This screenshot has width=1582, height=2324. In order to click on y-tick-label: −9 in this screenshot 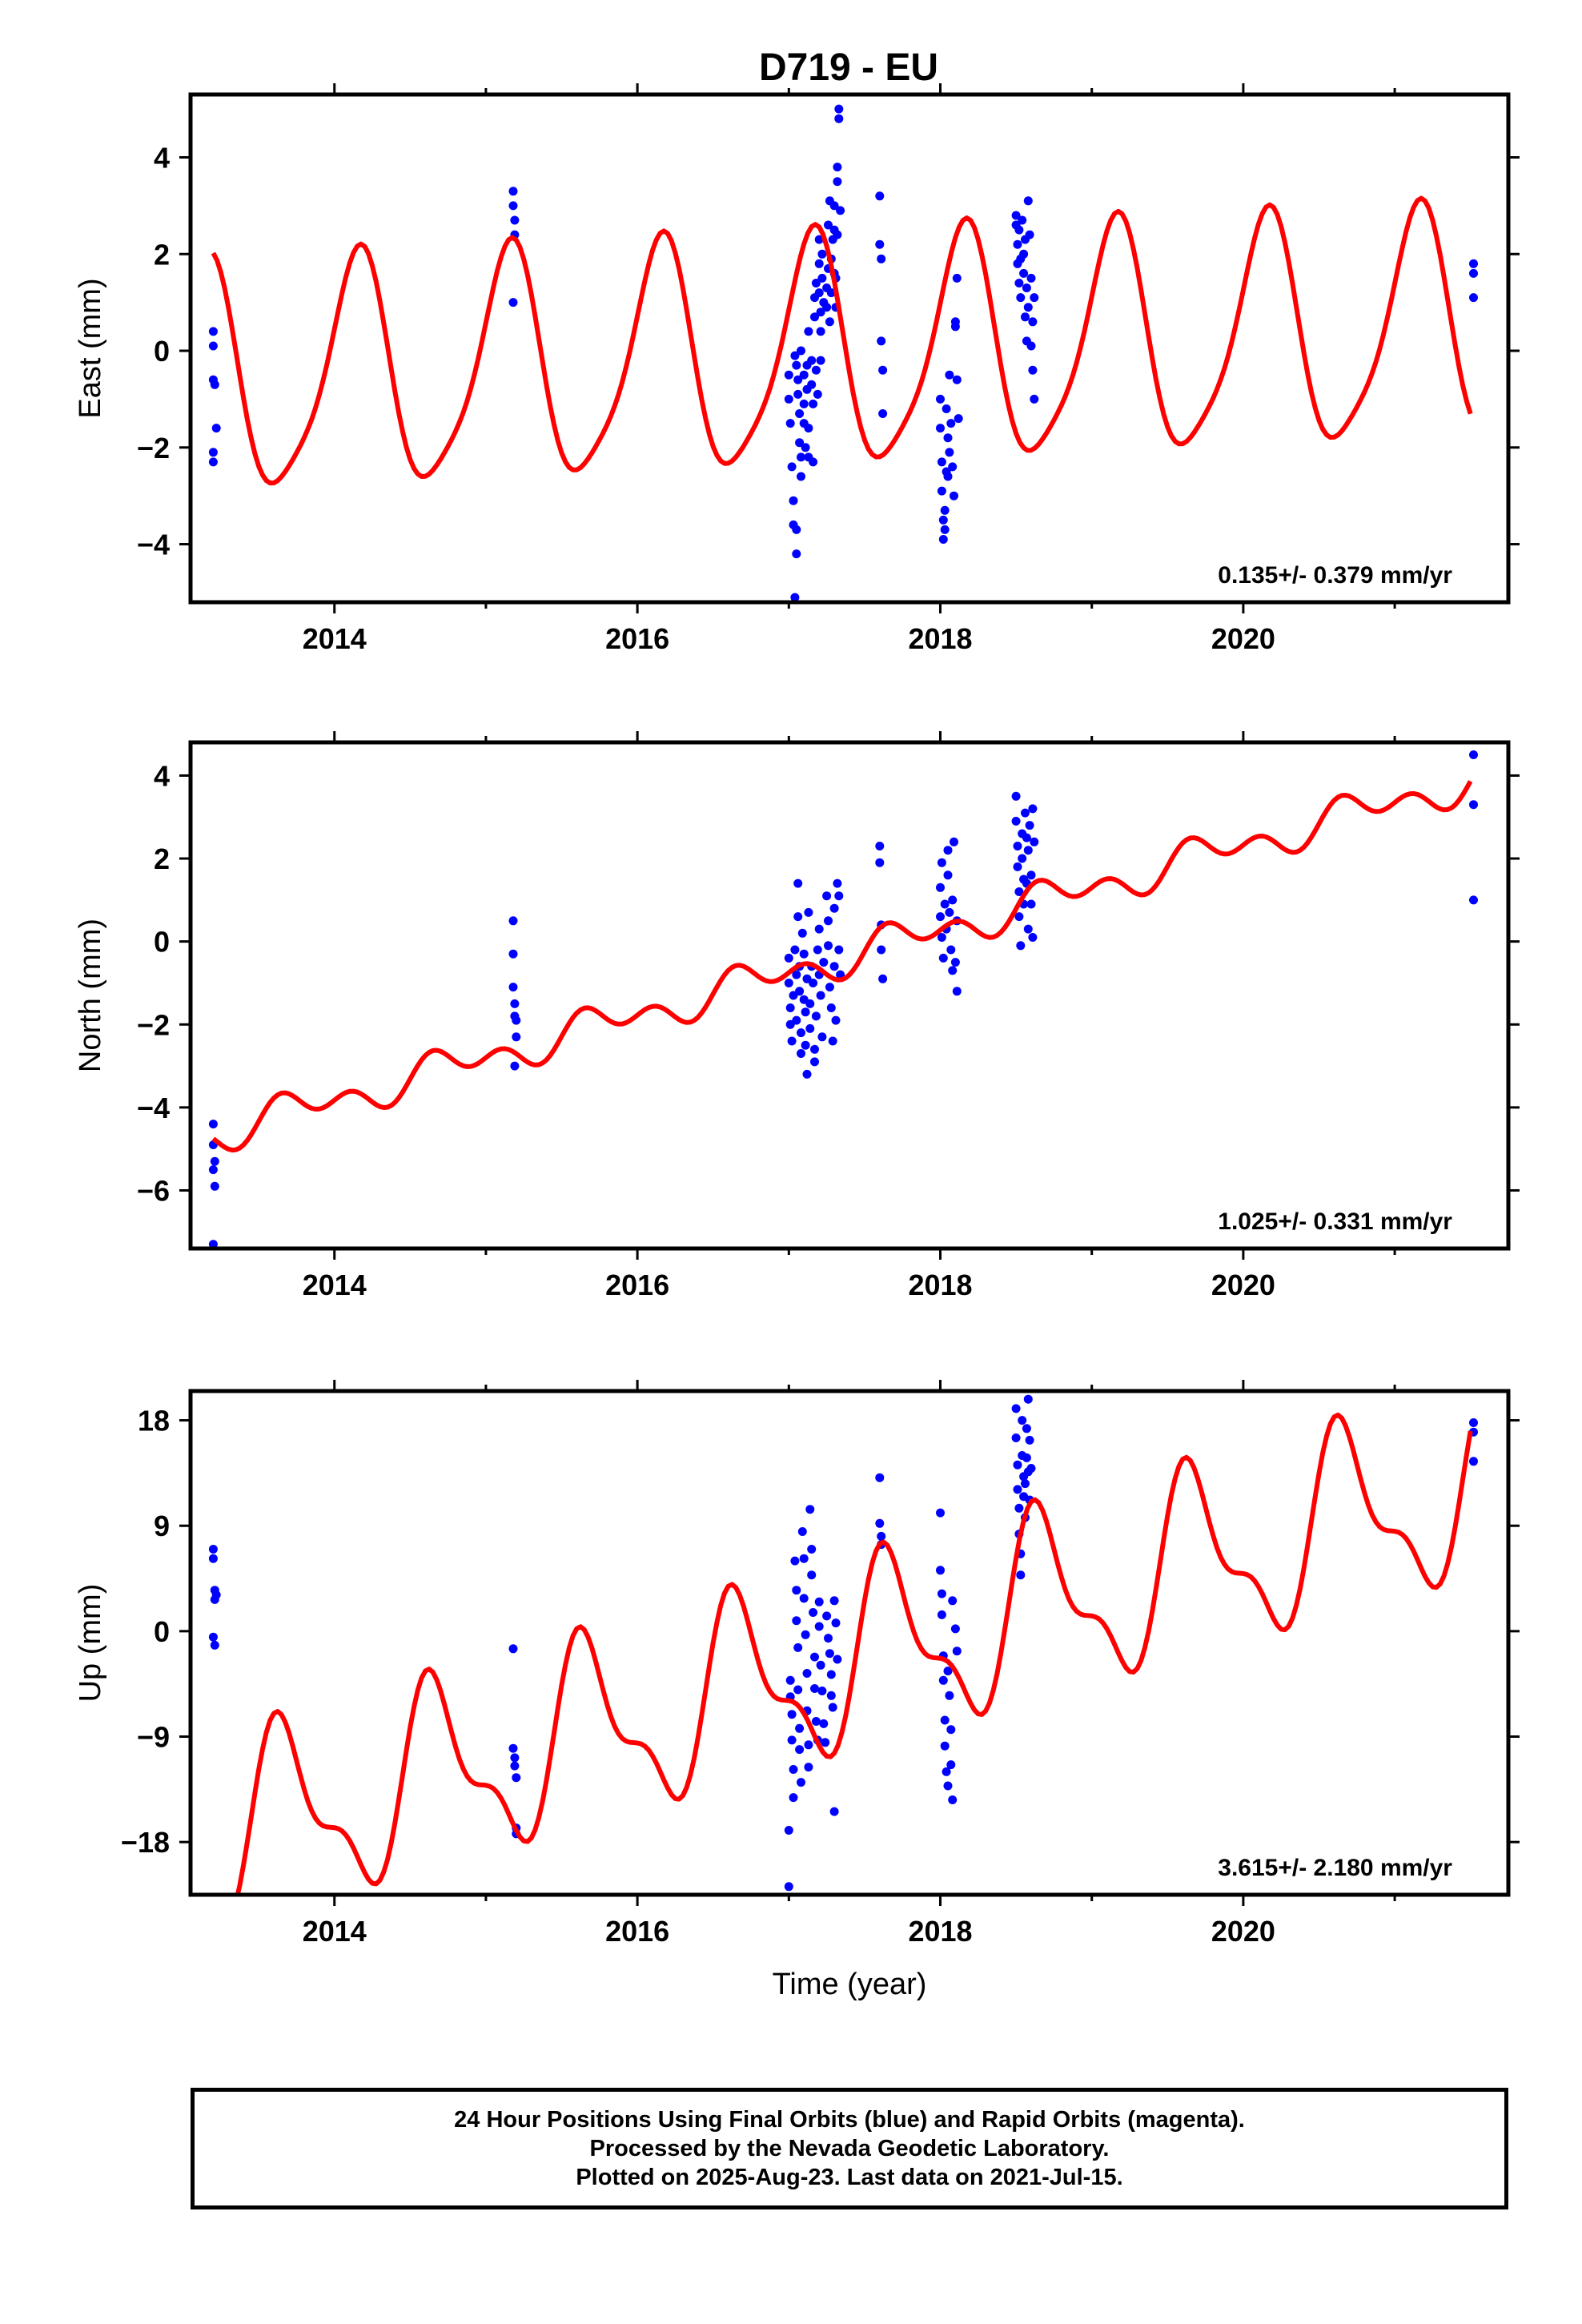, I will do `click(154, 1737)`.